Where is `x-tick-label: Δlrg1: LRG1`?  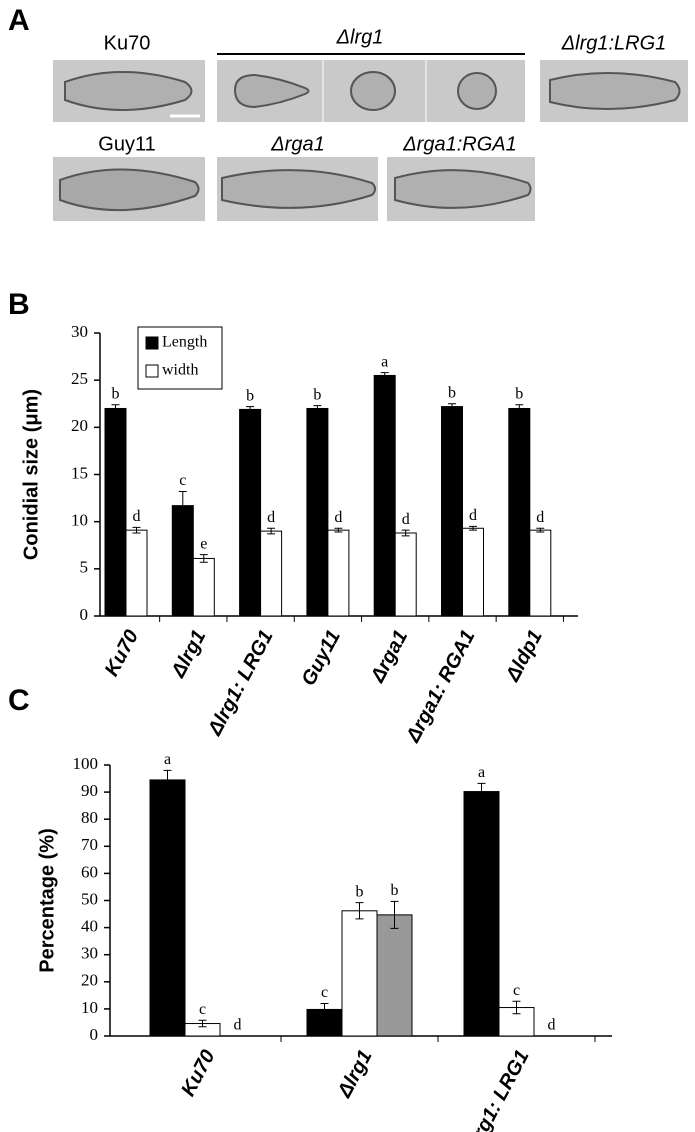 x-tick-label: Δlrg1: LRG1 is located at coordinates (240, 682).